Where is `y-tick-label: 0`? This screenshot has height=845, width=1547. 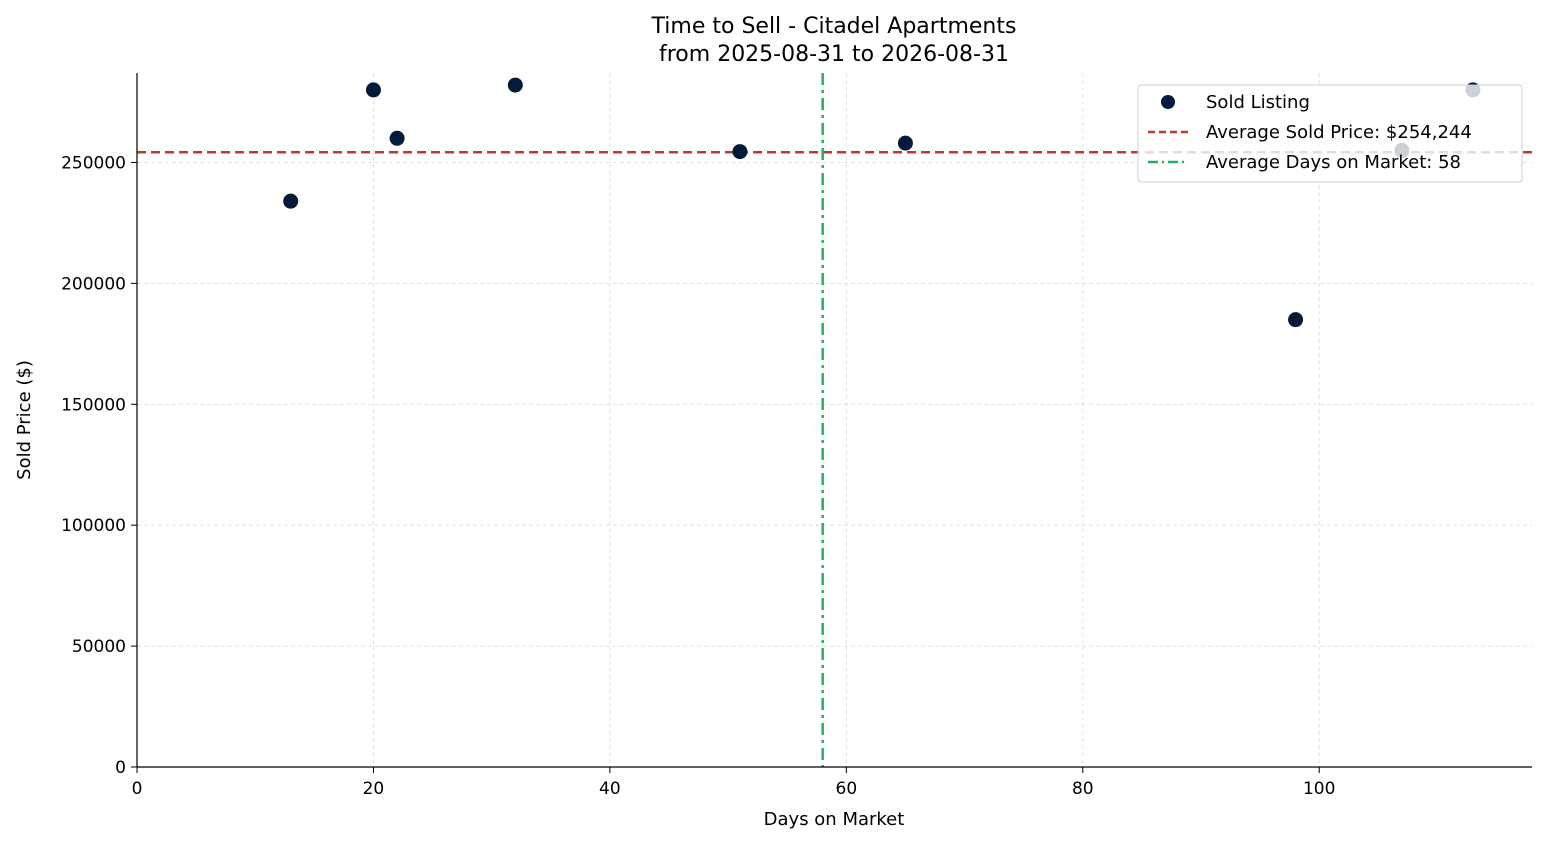
y-tick-label: 0 is located at coordinates (120, 768).